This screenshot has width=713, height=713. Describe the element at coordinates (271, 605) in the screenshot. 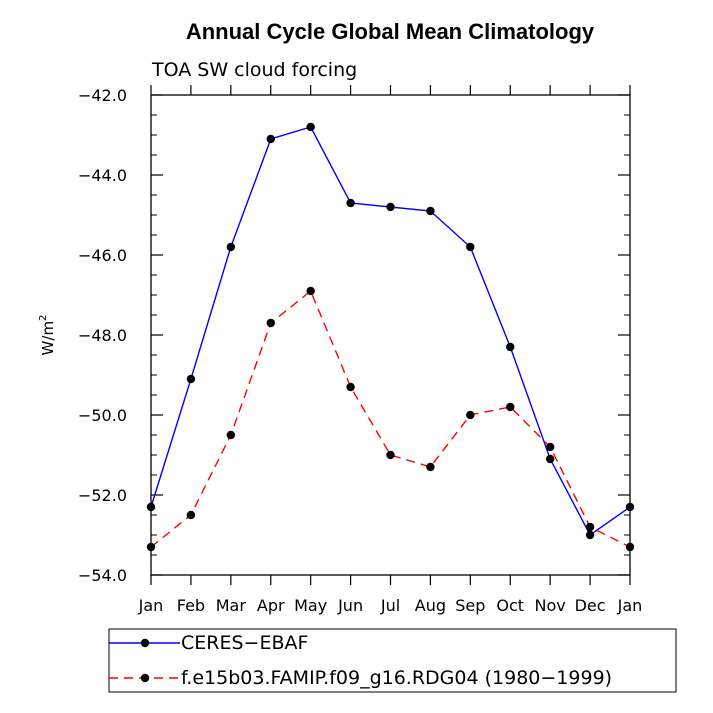

I see `x-tick-label: Apr` at that location.